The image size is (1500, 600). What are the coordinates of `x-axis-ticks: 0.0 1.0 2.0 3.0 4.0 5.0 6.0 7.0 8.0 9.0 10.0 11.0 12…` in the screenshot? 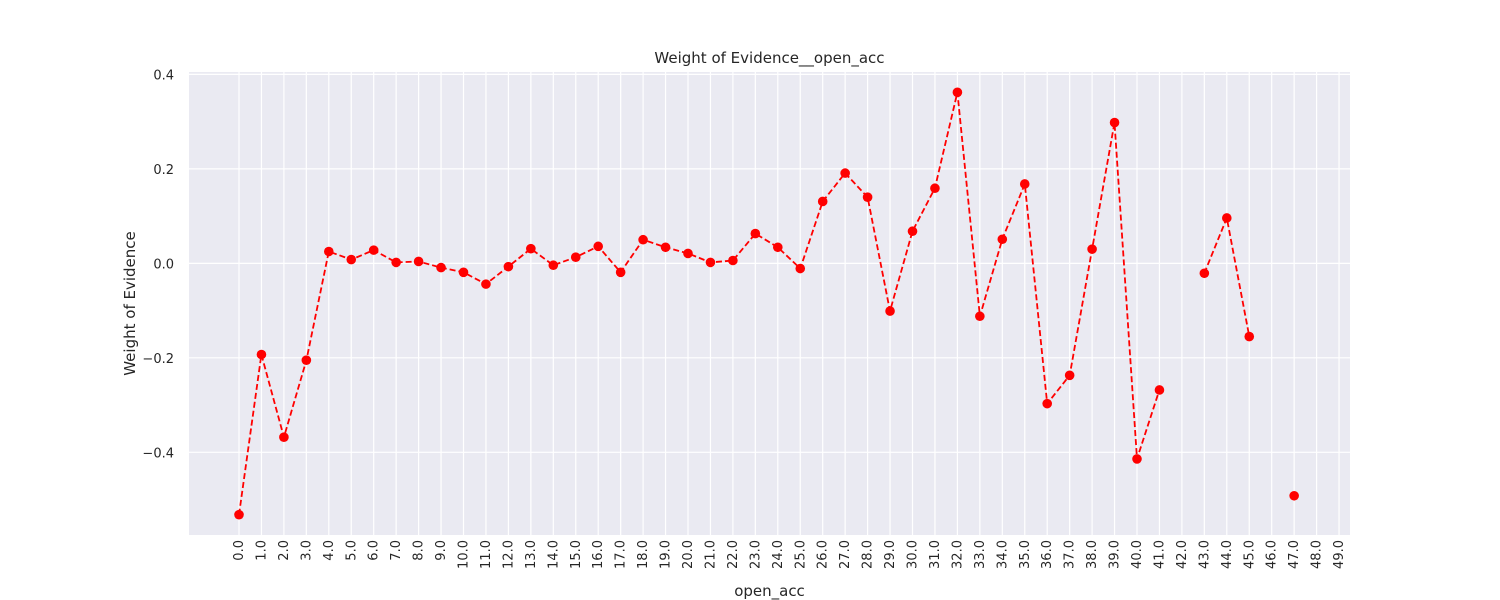 It's located at (789, 554).